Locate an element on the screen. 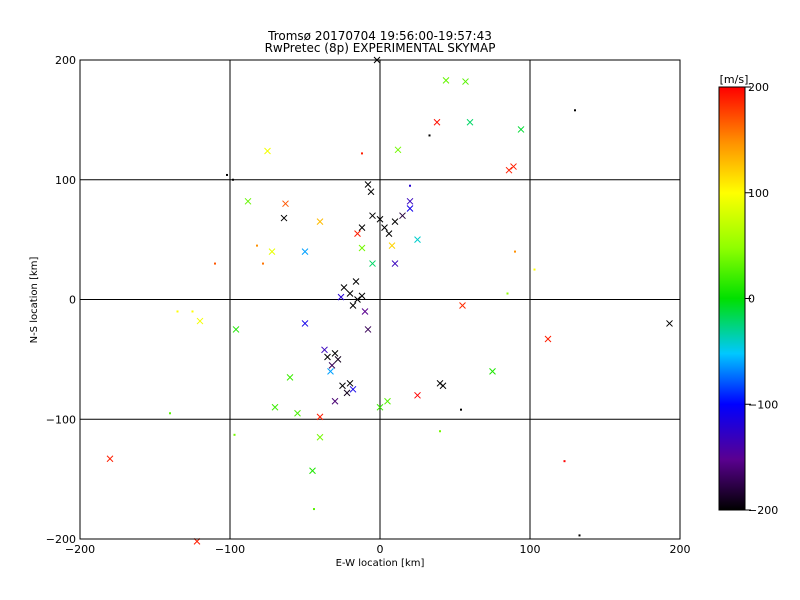 The width and height of the screenshot is (800, 600). chart-subtitle: RwPretec (8p) EXPERIMENTAL SKYMAP is located at coordinates (380, 48).